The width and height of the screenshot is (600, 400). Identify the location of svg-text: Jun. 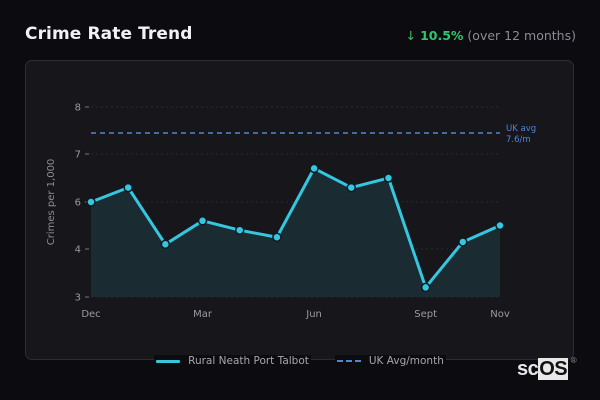
(313, 314).